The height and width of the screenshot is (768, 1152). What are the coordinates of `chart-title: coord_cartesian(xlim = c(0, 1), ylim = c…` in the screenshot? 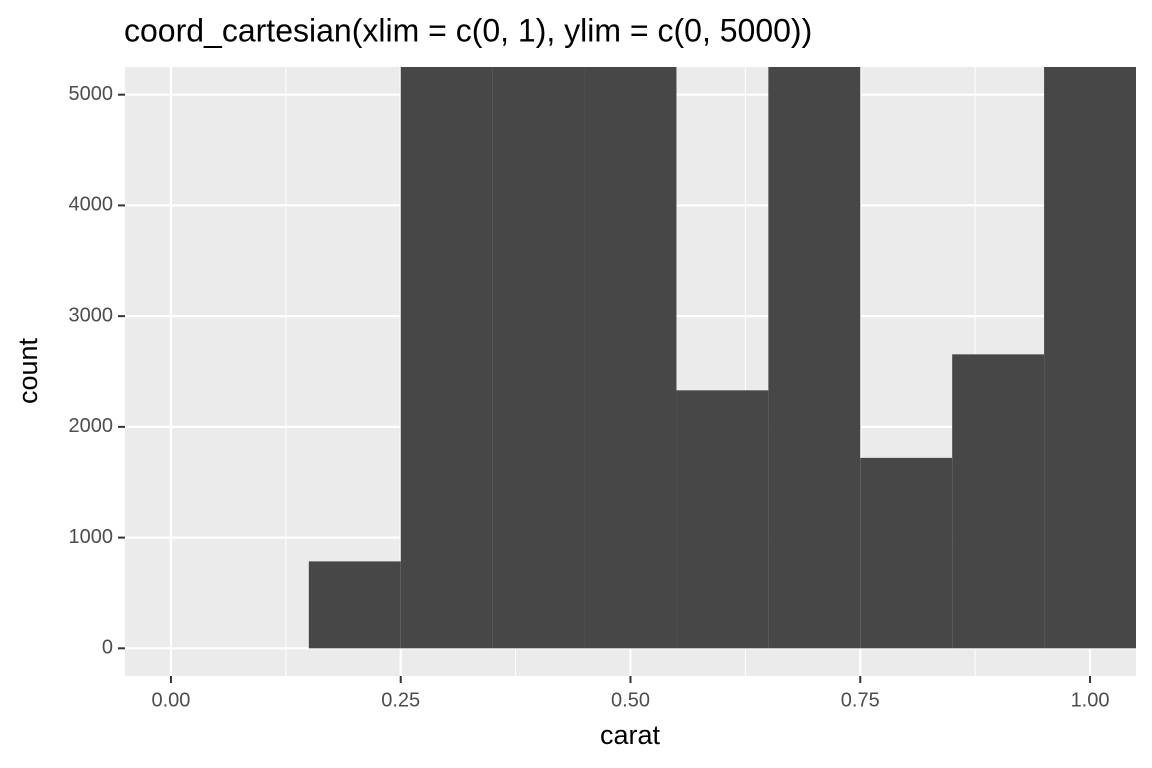 It's located at (468, 30).